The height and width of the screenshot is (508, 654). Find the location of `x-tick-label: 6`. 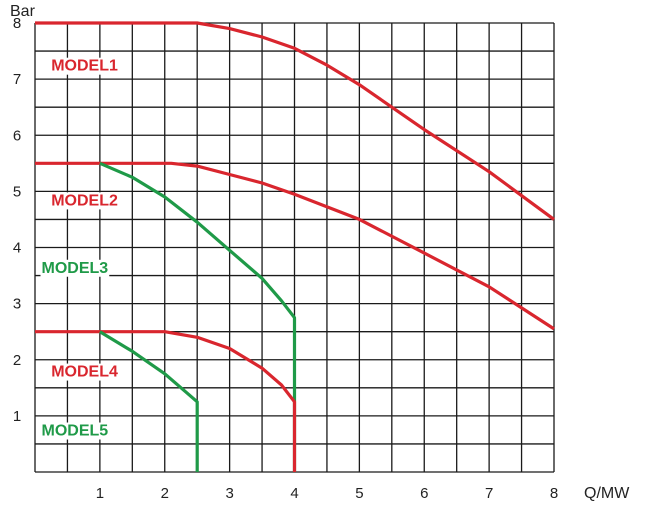

x-tick-label: 6 is located at coordinates (424, 493).